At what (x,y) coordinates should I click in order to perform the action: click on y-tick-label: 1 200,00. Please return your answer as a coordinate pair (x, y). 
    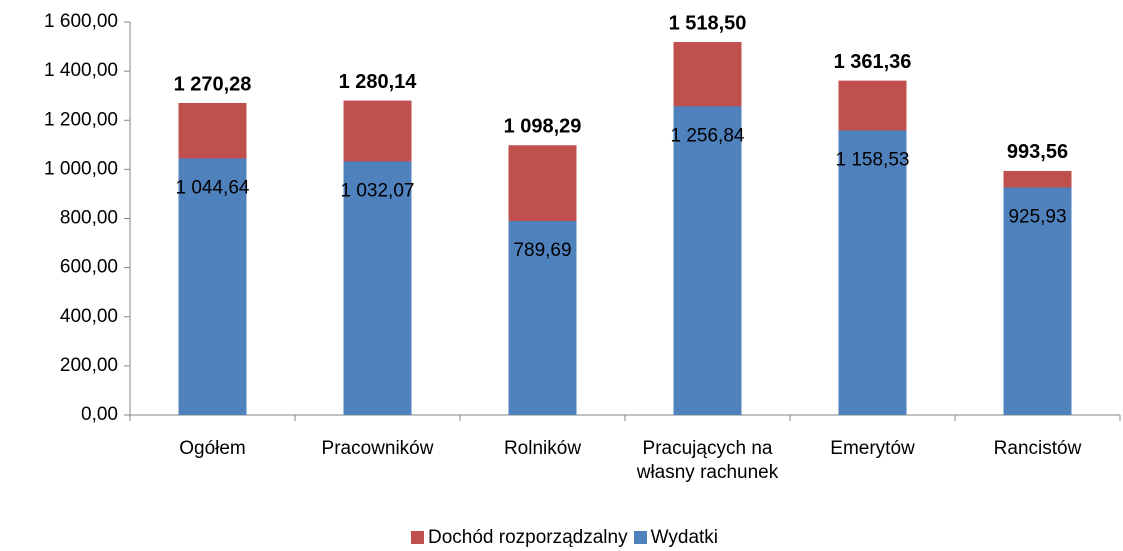
    Looking at the image, I should click on (81, 119).